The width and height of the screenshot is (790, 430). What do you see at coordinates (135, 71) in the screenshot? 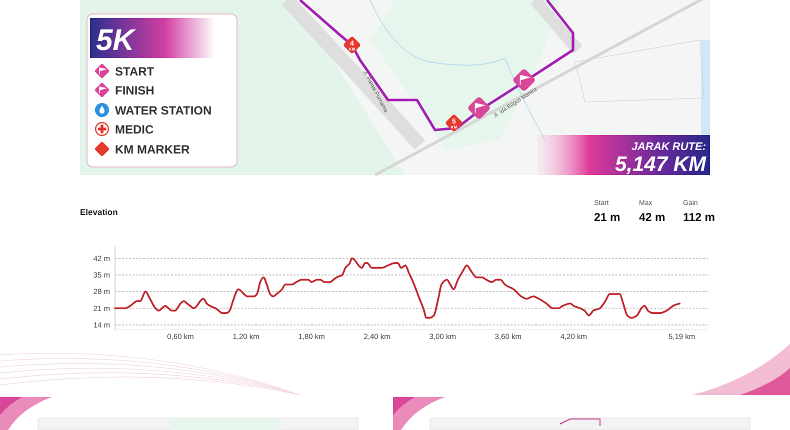
I see `text: START` at bounding box center [135, 71].